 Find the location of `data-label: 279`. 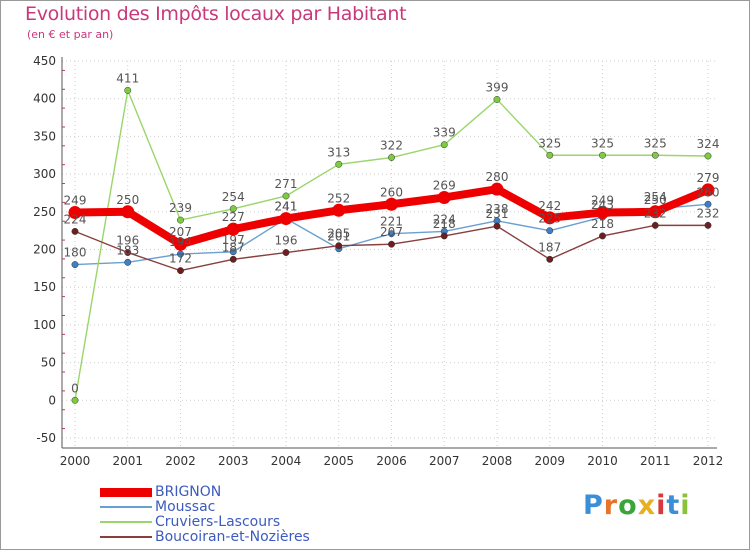

data-label: 279 is located at coordinates (708, 178).